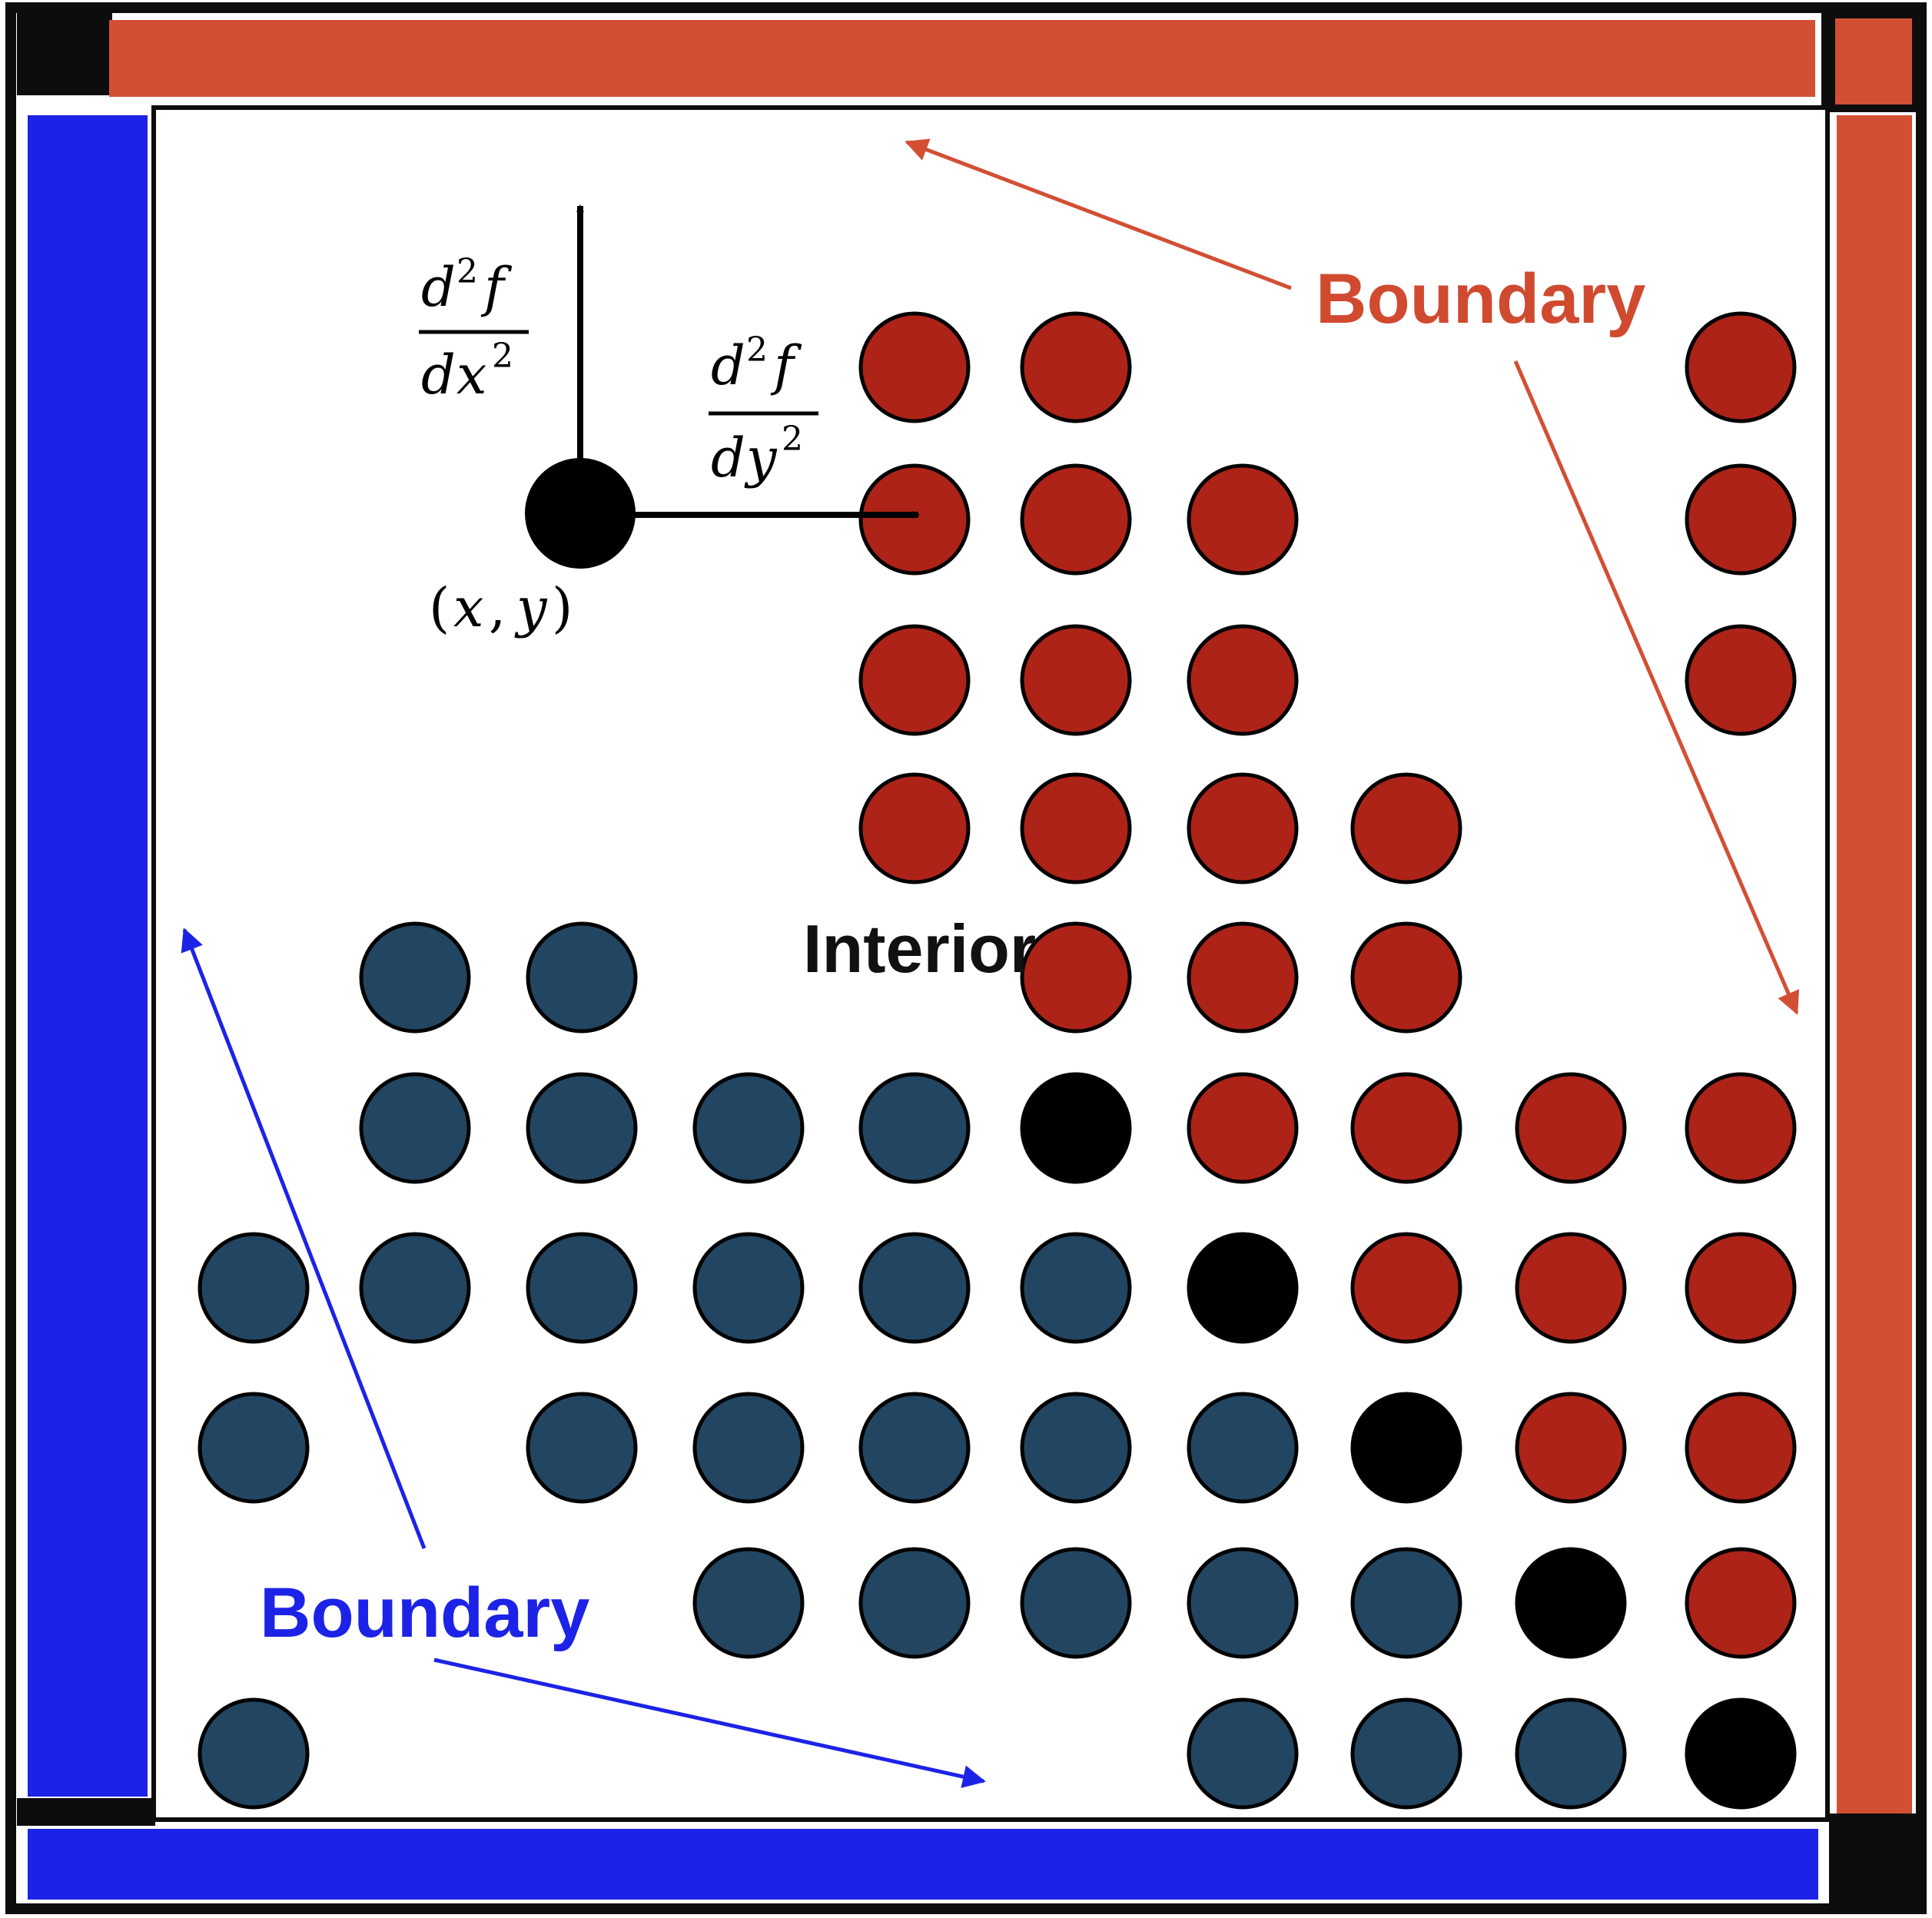  Describe the element at coordinates (1571, 1288) in the screenshot. I see `red-dot-r6-c8` at that location.